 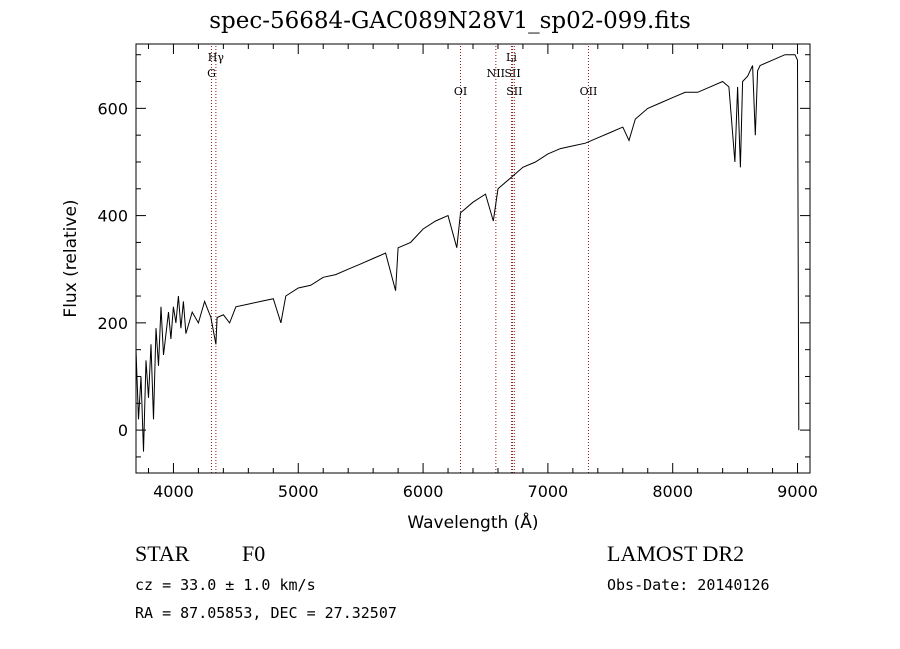 I want to click on spectral-line-label: NII, so click(x=496, y=73).